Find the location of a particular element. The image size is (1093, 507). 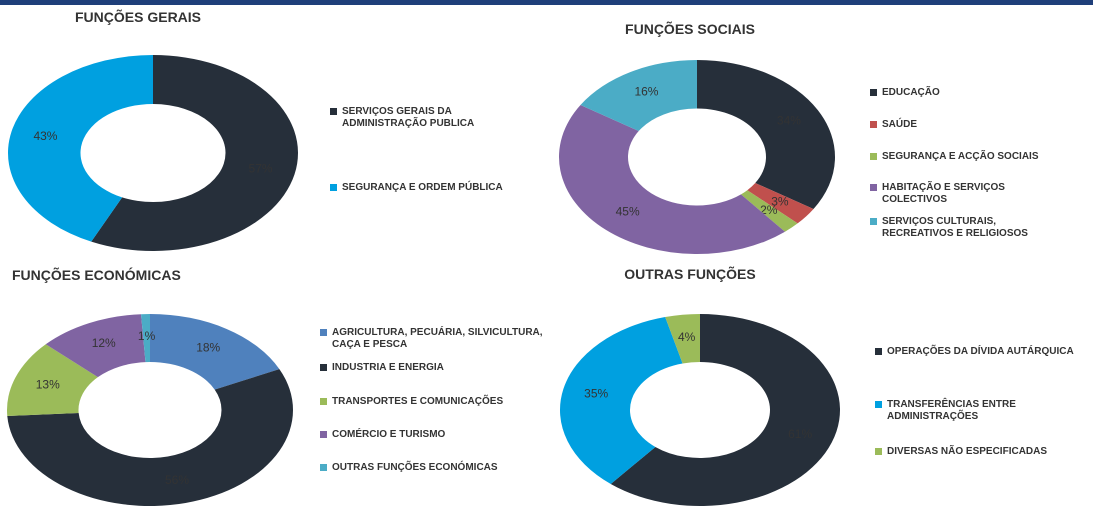

legend-item: TRANSFERÊNCIAS ENTRE ADMINISTRAÇÕES is located at coordinates (982, 411).